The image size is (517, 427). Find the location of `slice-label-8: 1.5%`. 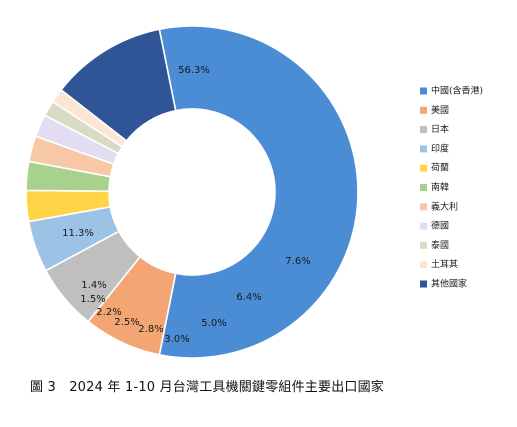

slice-label-8: 1.5% is located at coordinates (92, 299).